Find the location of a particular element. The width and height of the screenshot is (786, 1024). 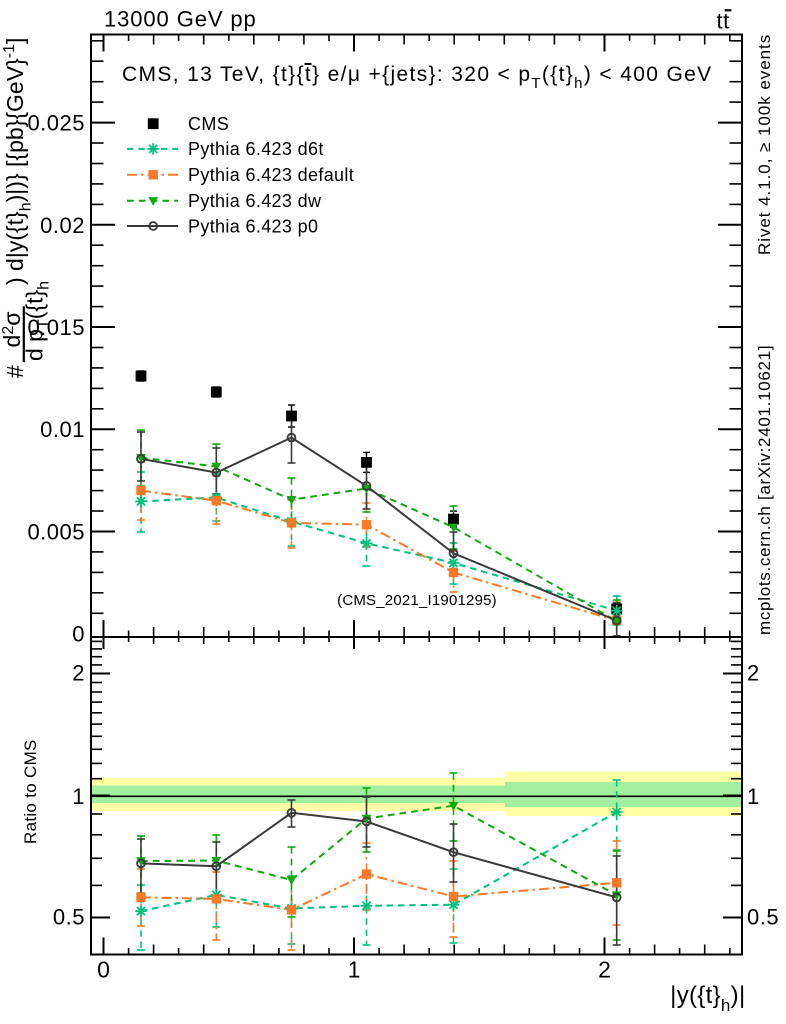

svg-text: 0.01 is located at coordinates (62, 429).